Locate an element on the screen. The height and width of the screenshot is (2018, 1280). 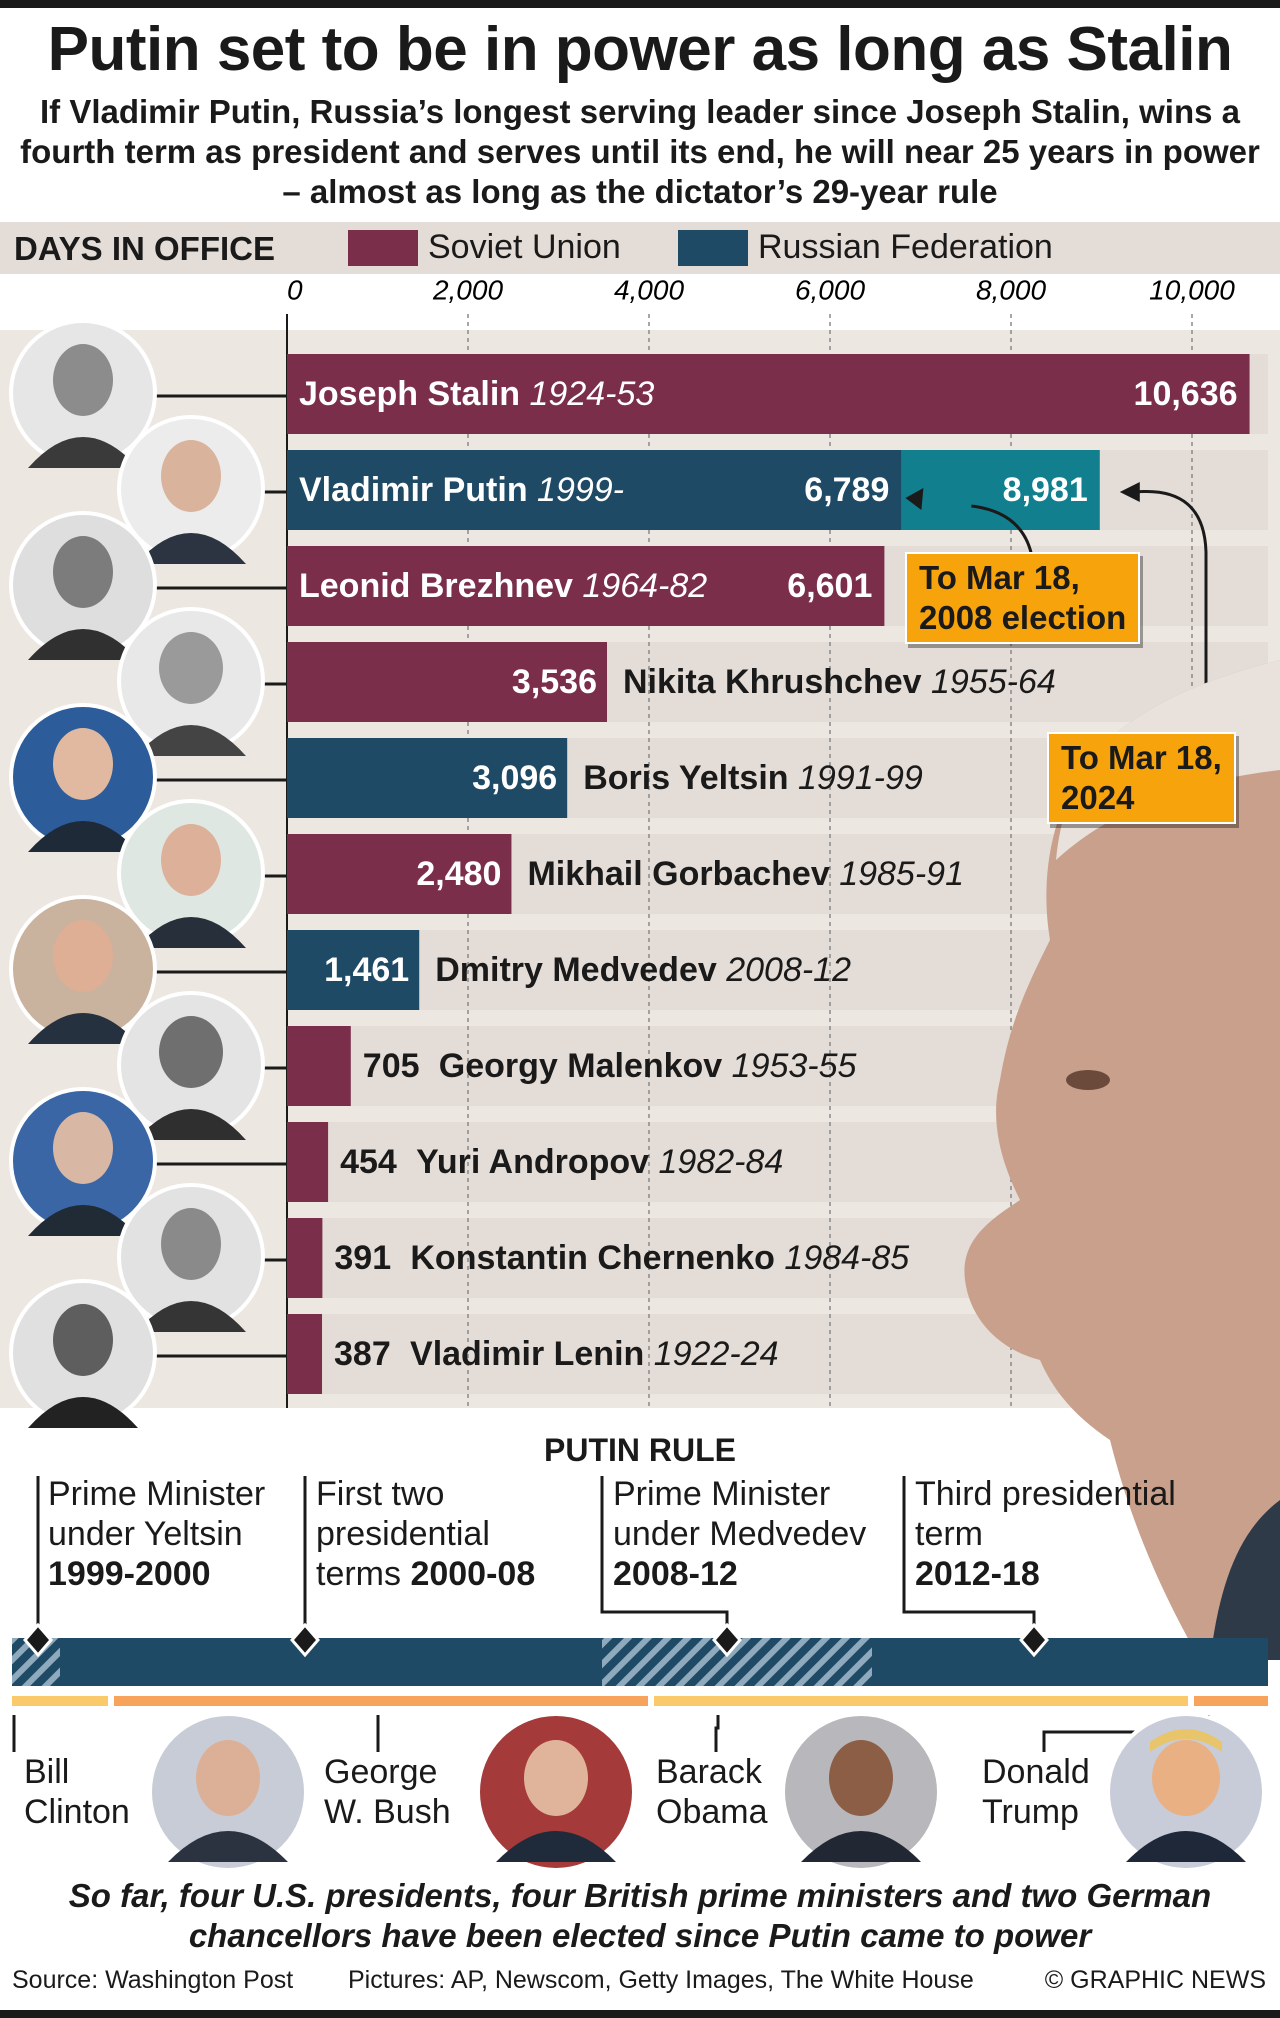
bar-yuri-andropov is located at coordinates (308, 1162).